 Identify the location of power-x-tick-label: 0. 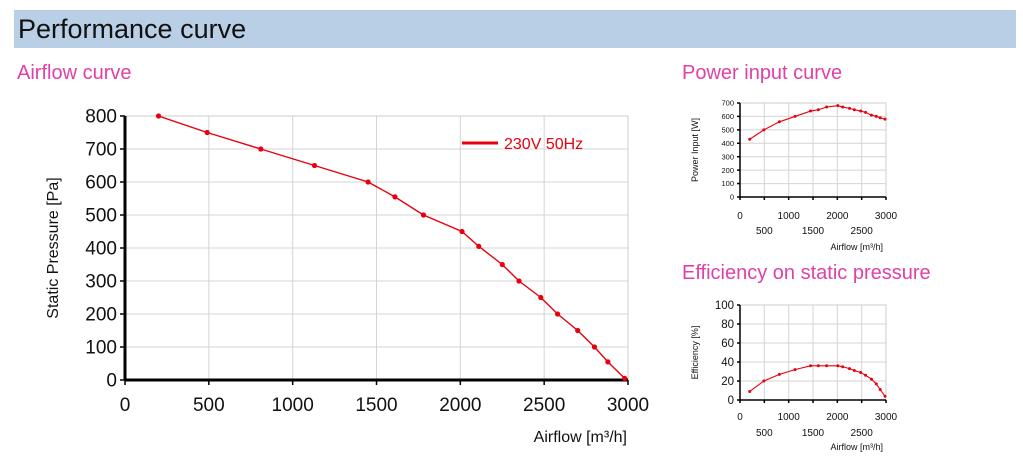
(740, 216).